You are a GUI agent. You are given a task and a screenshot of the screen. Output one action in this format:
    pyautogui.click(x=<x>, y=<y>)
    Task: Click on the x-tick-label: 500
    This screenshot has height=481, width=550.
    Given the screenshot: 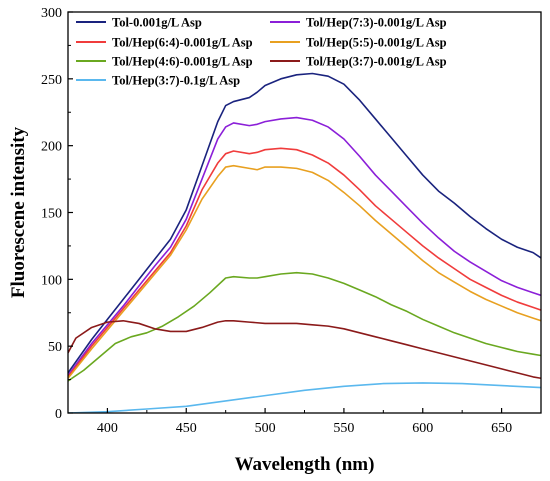 What is the action you would take?
    pyautogui.click(x=265, y=428)
    